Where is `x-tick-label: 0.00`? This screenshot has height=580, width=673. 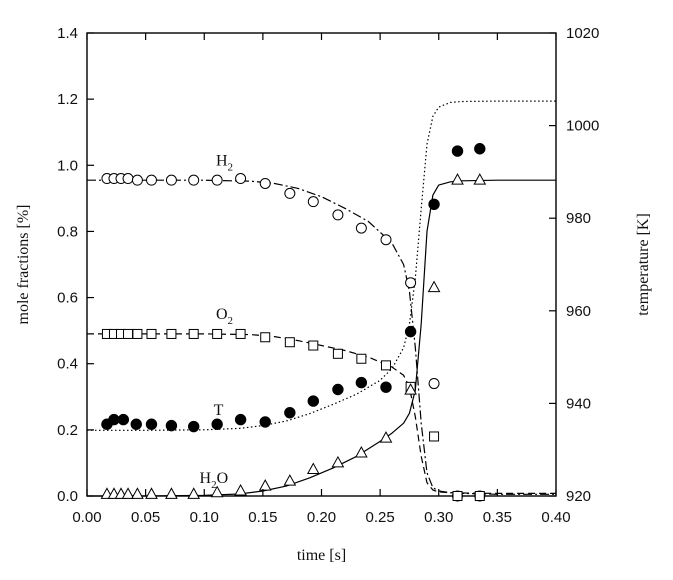 x-tick-label: 0.00 is located at coordinates (86, 517).